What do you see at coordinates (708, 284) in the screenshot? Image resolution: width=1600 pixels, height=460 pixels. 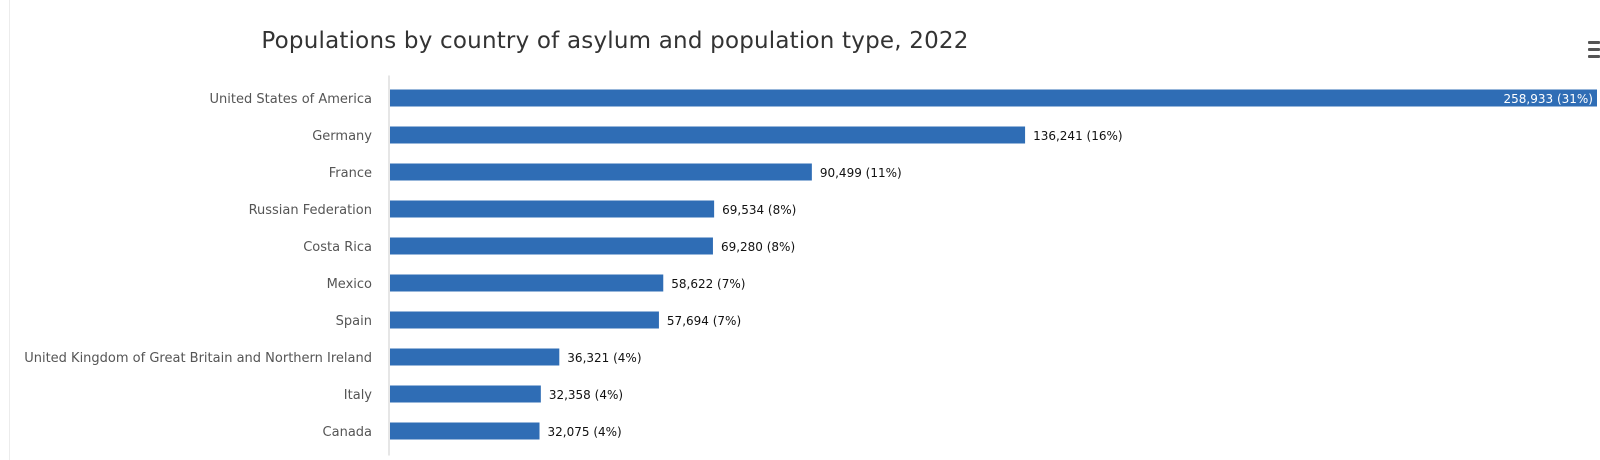 I see `data-label: 58,622 (7%)` at bounding box center [708, 284].